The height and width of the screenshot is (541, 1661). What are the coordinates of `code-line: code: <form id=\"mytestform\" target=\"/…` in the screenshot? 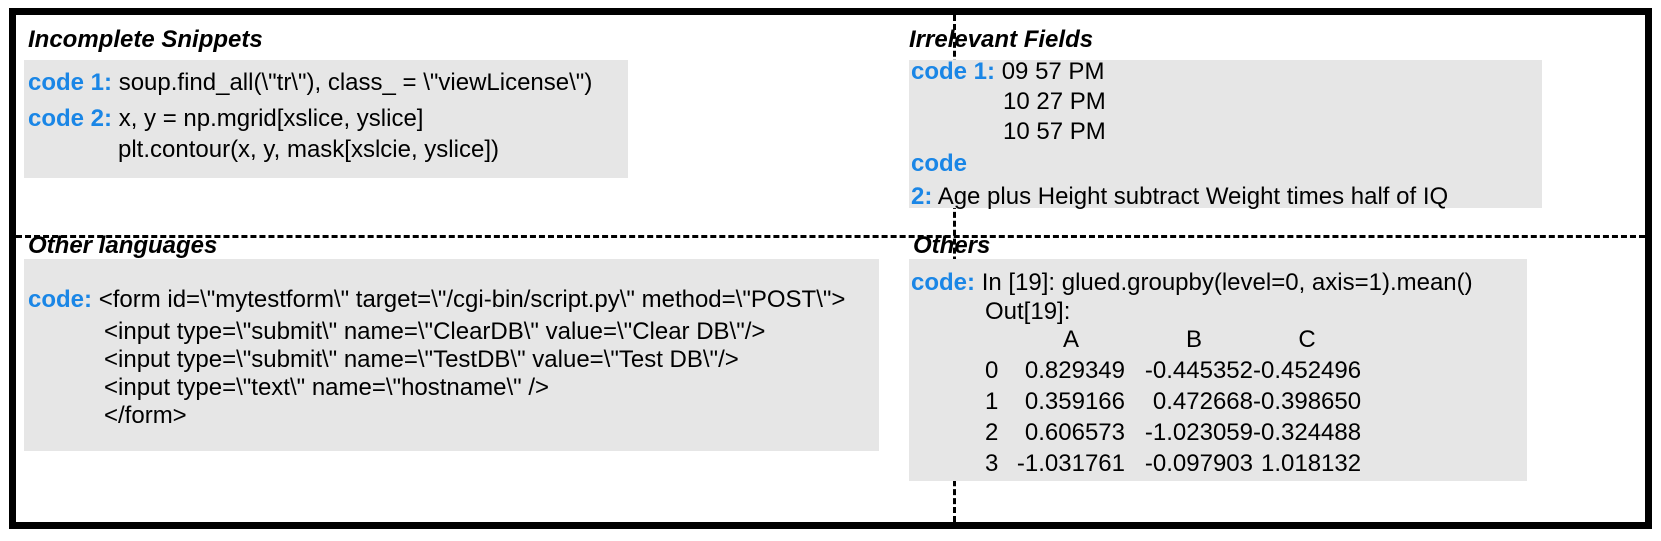 It's located at (436, 300).